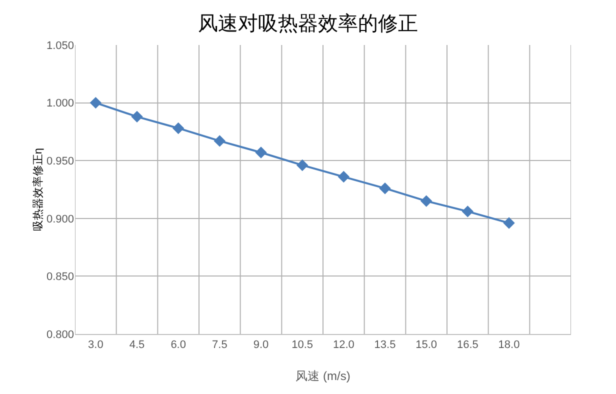 This screenshot has height=394, width=616. What do you see at coordinates (385, 345) in the screenshot?
I see `x-tick-label: 13.5` at bounding box center [385, 345].